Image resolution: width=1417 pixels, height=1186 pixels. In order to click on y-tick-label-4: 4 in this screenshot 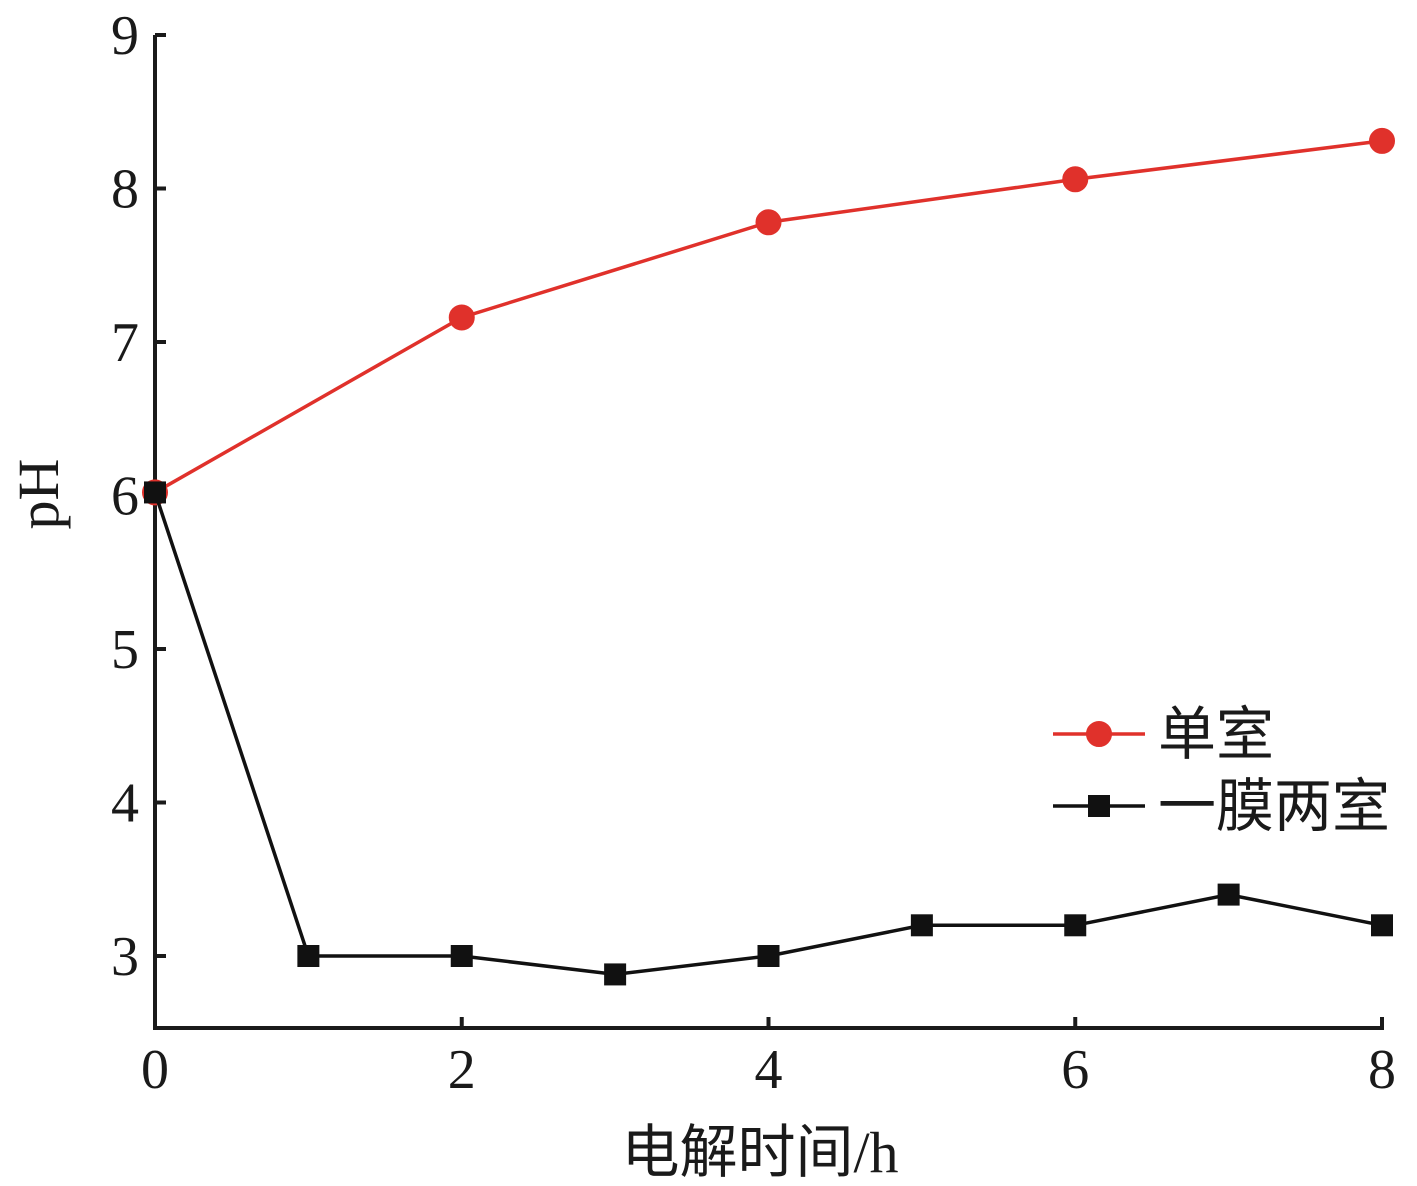, I will do `click(125, 804)`.